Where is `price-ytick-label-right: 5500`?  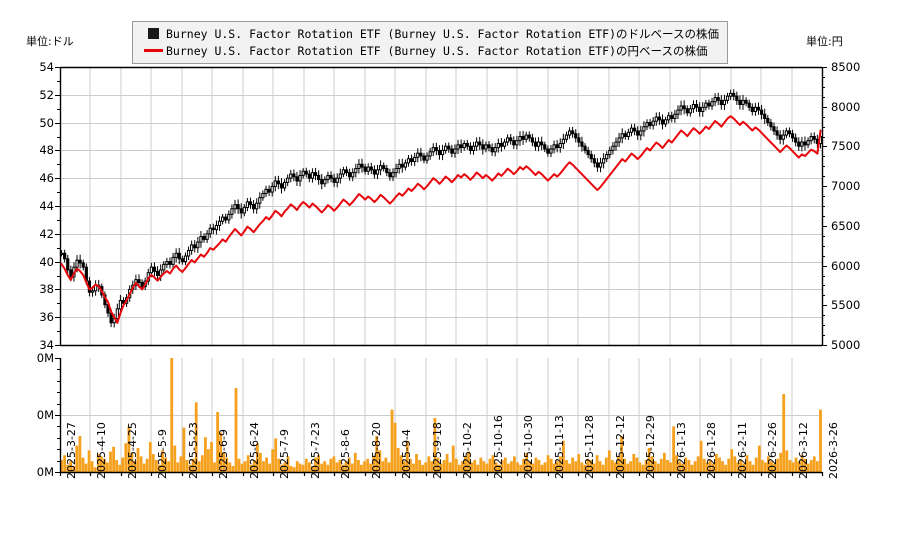
price-ytick-label-right: 5500 is located at coordinates (846, 304).